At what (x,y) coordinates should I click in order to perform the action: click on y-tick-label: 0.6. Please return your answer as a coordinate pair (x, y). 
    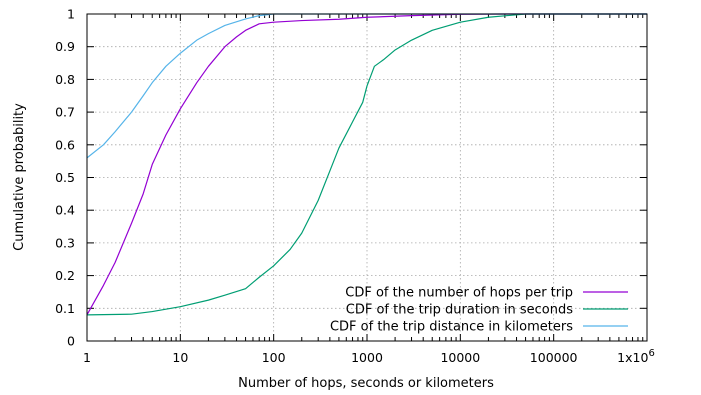
    Looking at the image, I should click on (65, 144).